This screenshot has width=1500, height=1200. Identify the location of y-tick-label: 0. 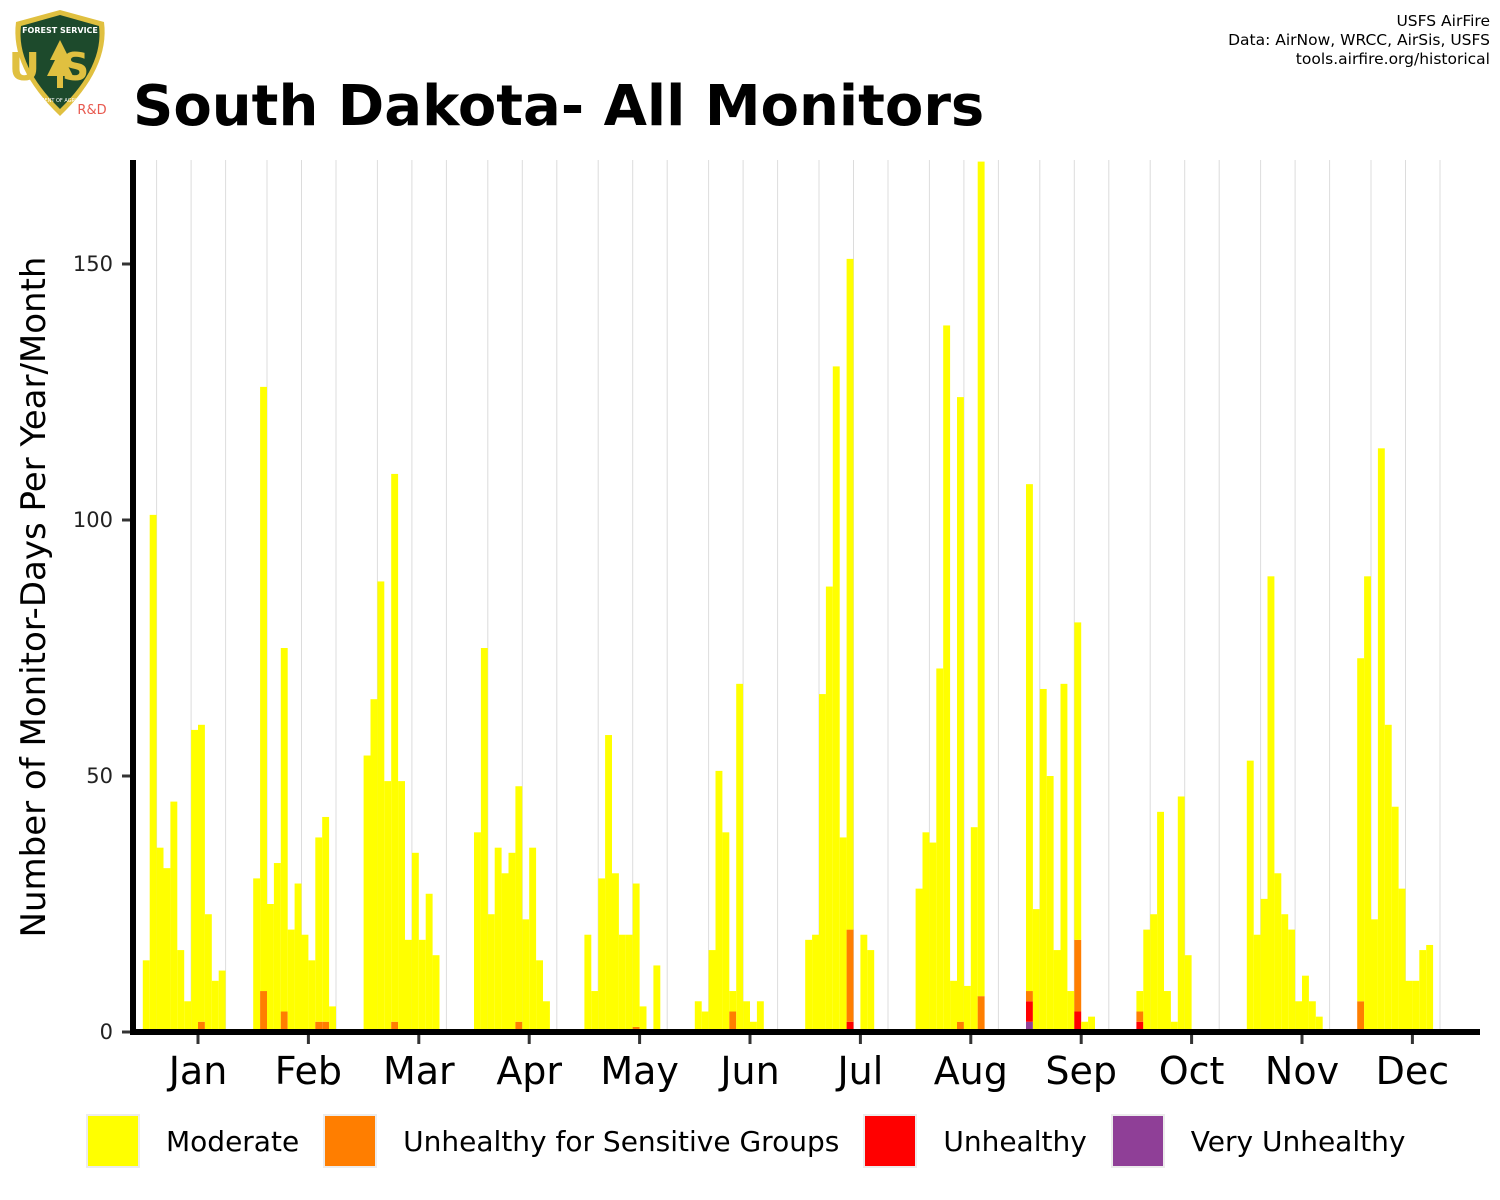
(106, 1032).